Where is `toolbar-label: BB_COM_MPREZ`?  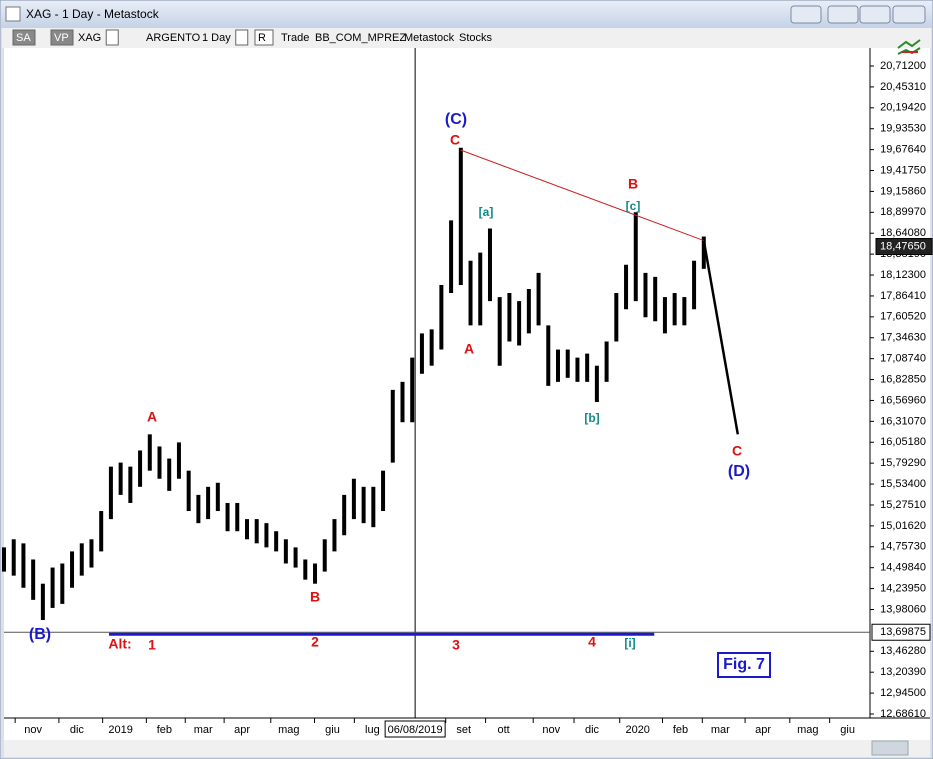
toolbar-label: BB_COM_MPREZ is located at coordinates (360, 38).